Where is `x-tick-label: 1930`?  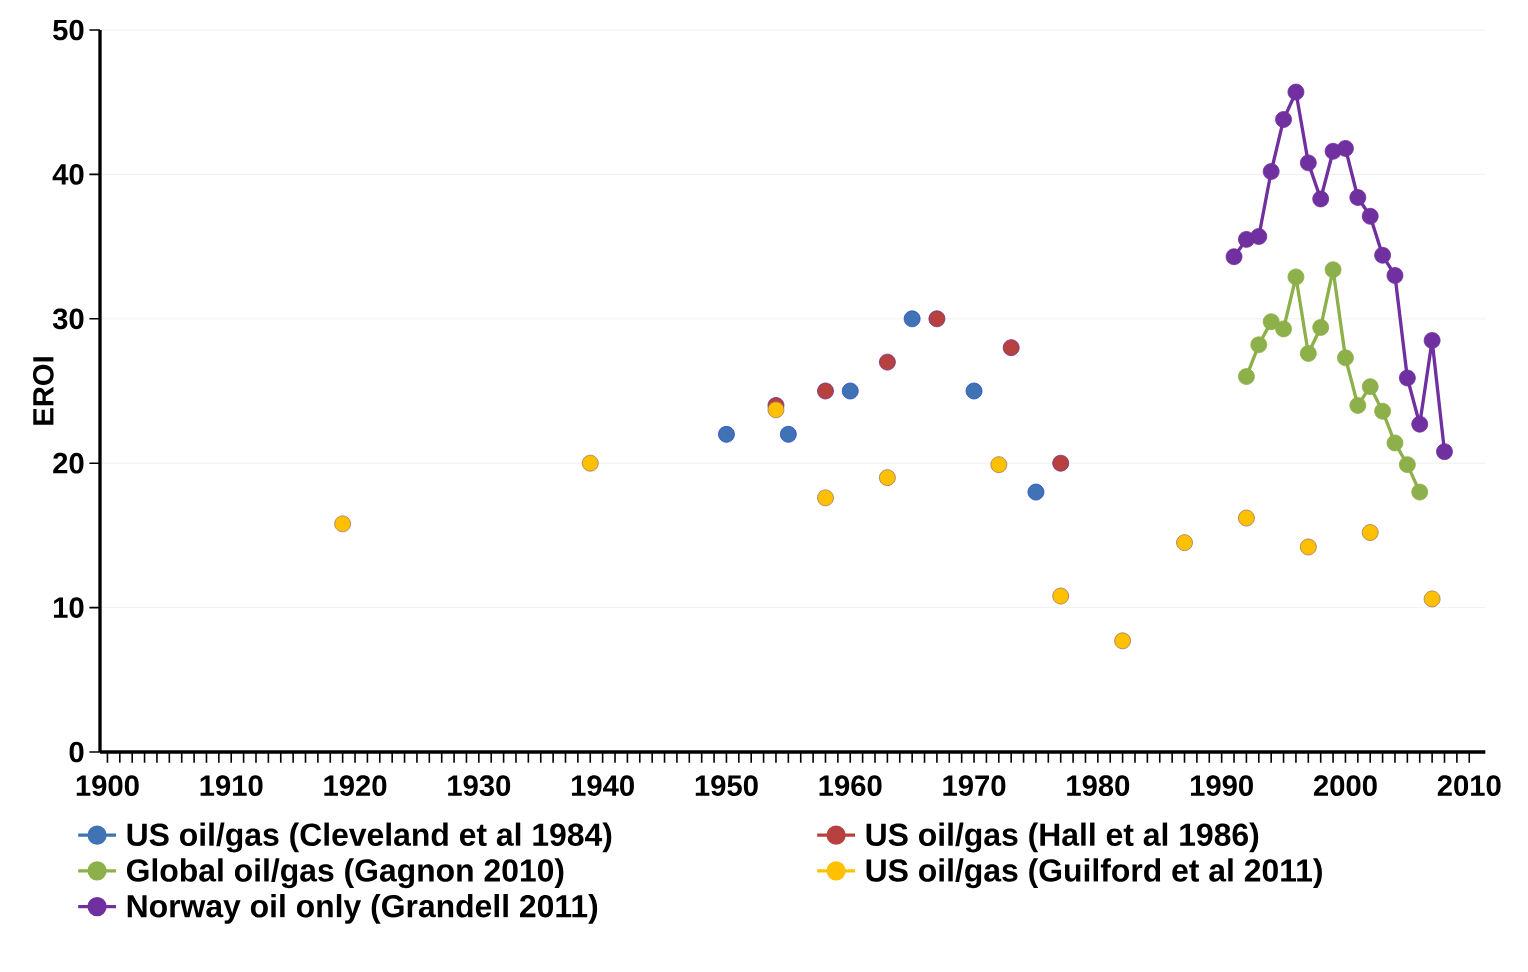 x-tick-label: 1930 is located at coordinates (479, 786).